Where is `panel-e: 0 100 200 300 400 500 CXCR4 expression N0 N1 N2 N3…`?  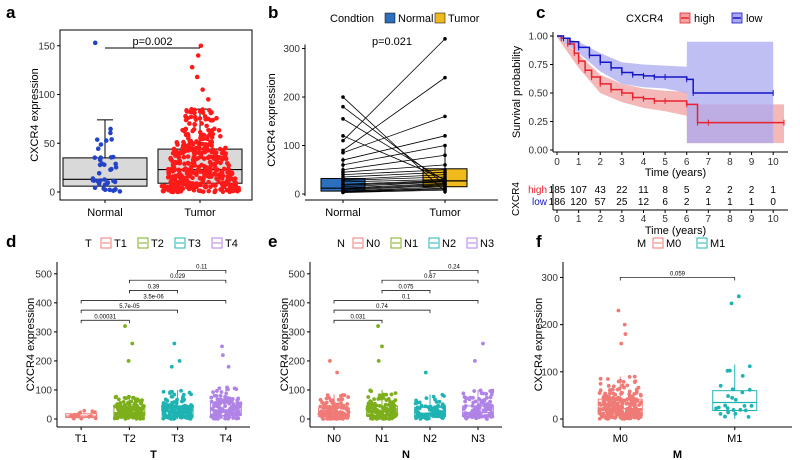 panel-e: 0 100 200 300 400 500 CXCR4 expression N0 N1 N2 N3… is located at coordinates (390, 348).